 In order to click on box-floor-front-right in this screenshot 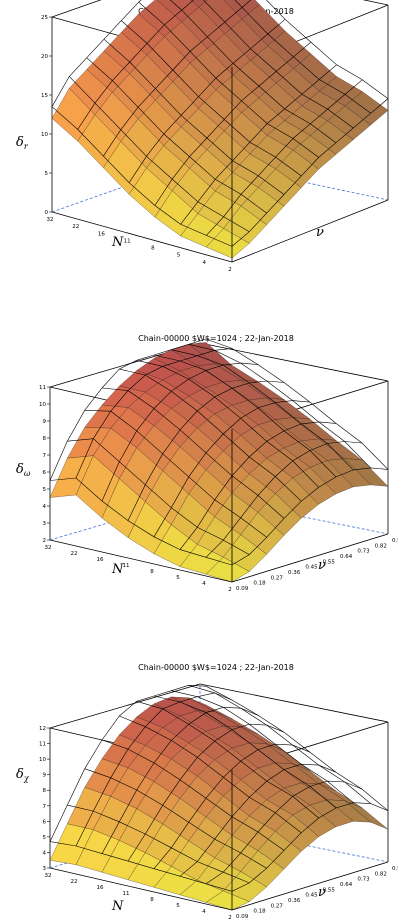, I will do `click(310, 886)`.